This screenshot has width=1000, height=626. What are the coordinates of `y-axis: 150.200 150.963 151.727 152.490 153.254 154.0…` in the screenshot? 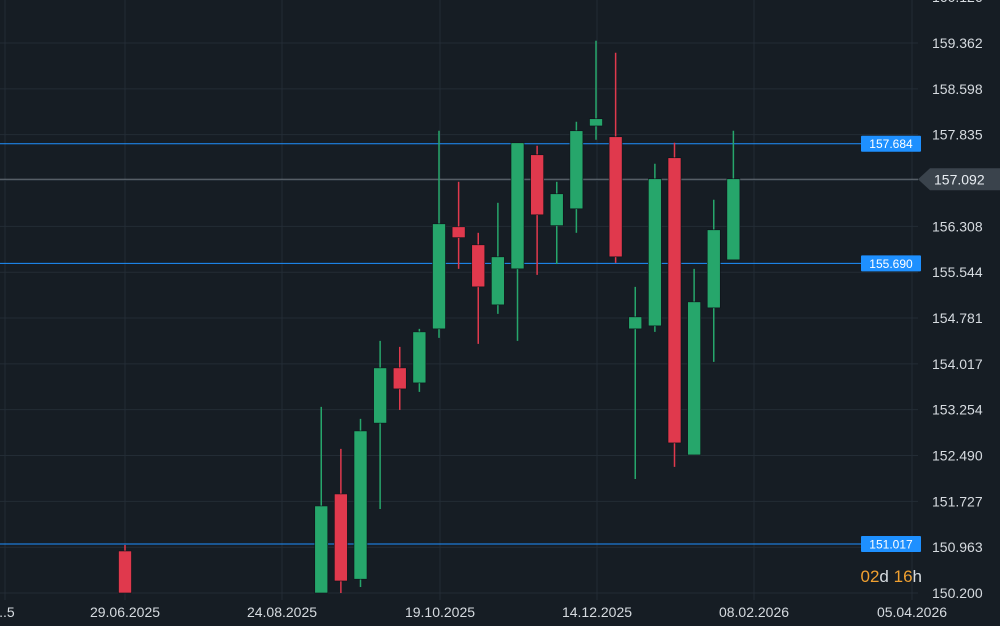 It's located at (957, 300).